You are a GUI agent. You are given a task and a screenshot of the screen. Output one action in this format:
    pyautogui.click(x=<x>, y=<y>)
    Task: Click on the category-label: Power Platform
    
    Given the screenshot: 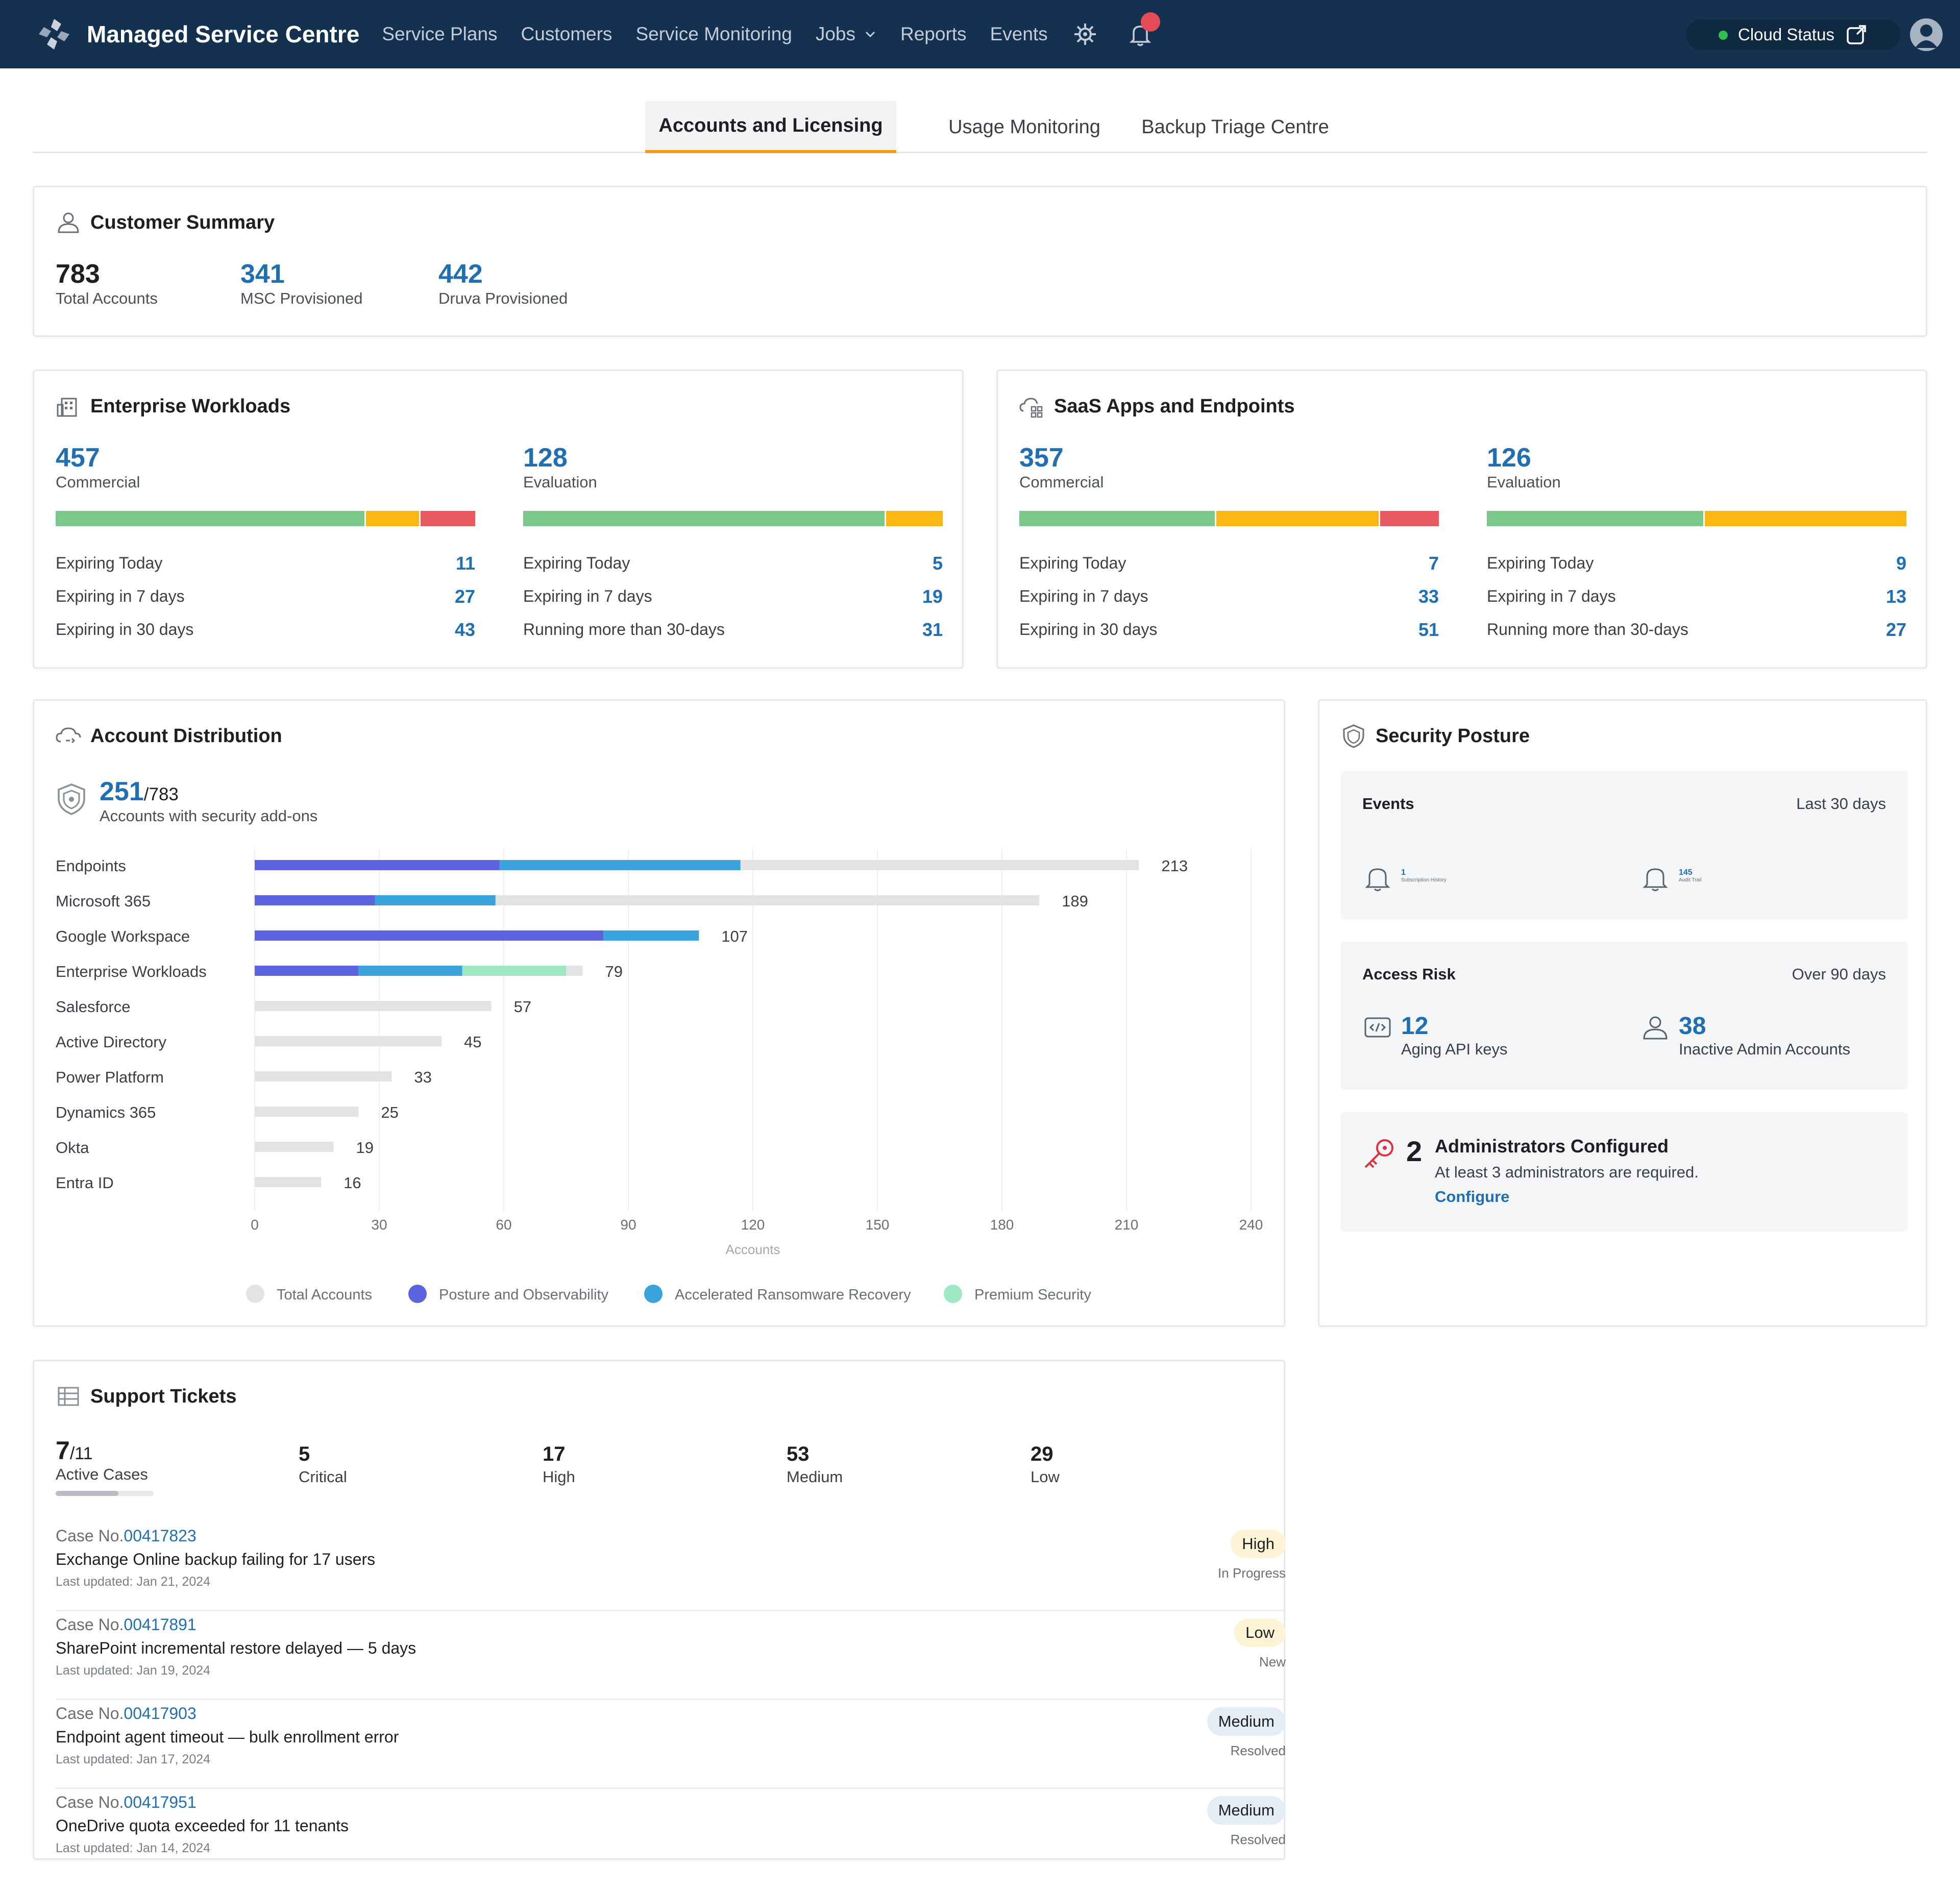 What is the action you would take?
    pyautogui.click(x=110, y=1077)
    